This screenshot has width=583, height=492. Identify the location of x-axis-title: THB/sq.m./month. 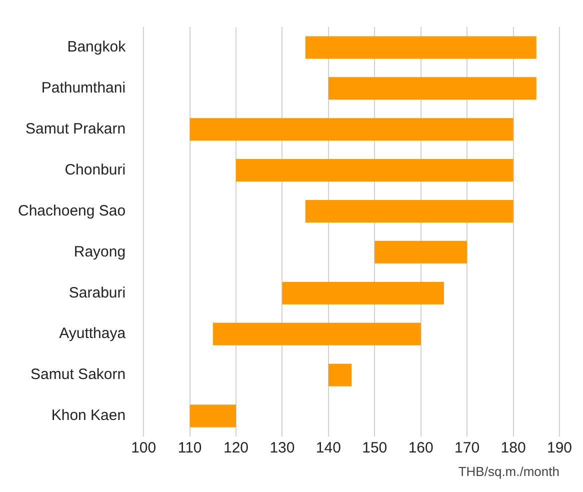
(509, 471).